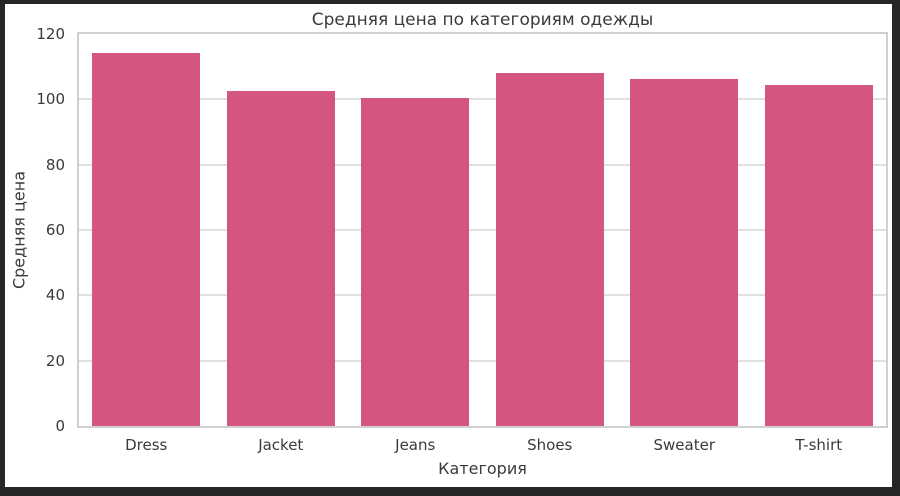  Describe the element at coordinates (482, 20) in the screenshot. I see `chart-title: Средняя цена по категориям одежды` at that location.